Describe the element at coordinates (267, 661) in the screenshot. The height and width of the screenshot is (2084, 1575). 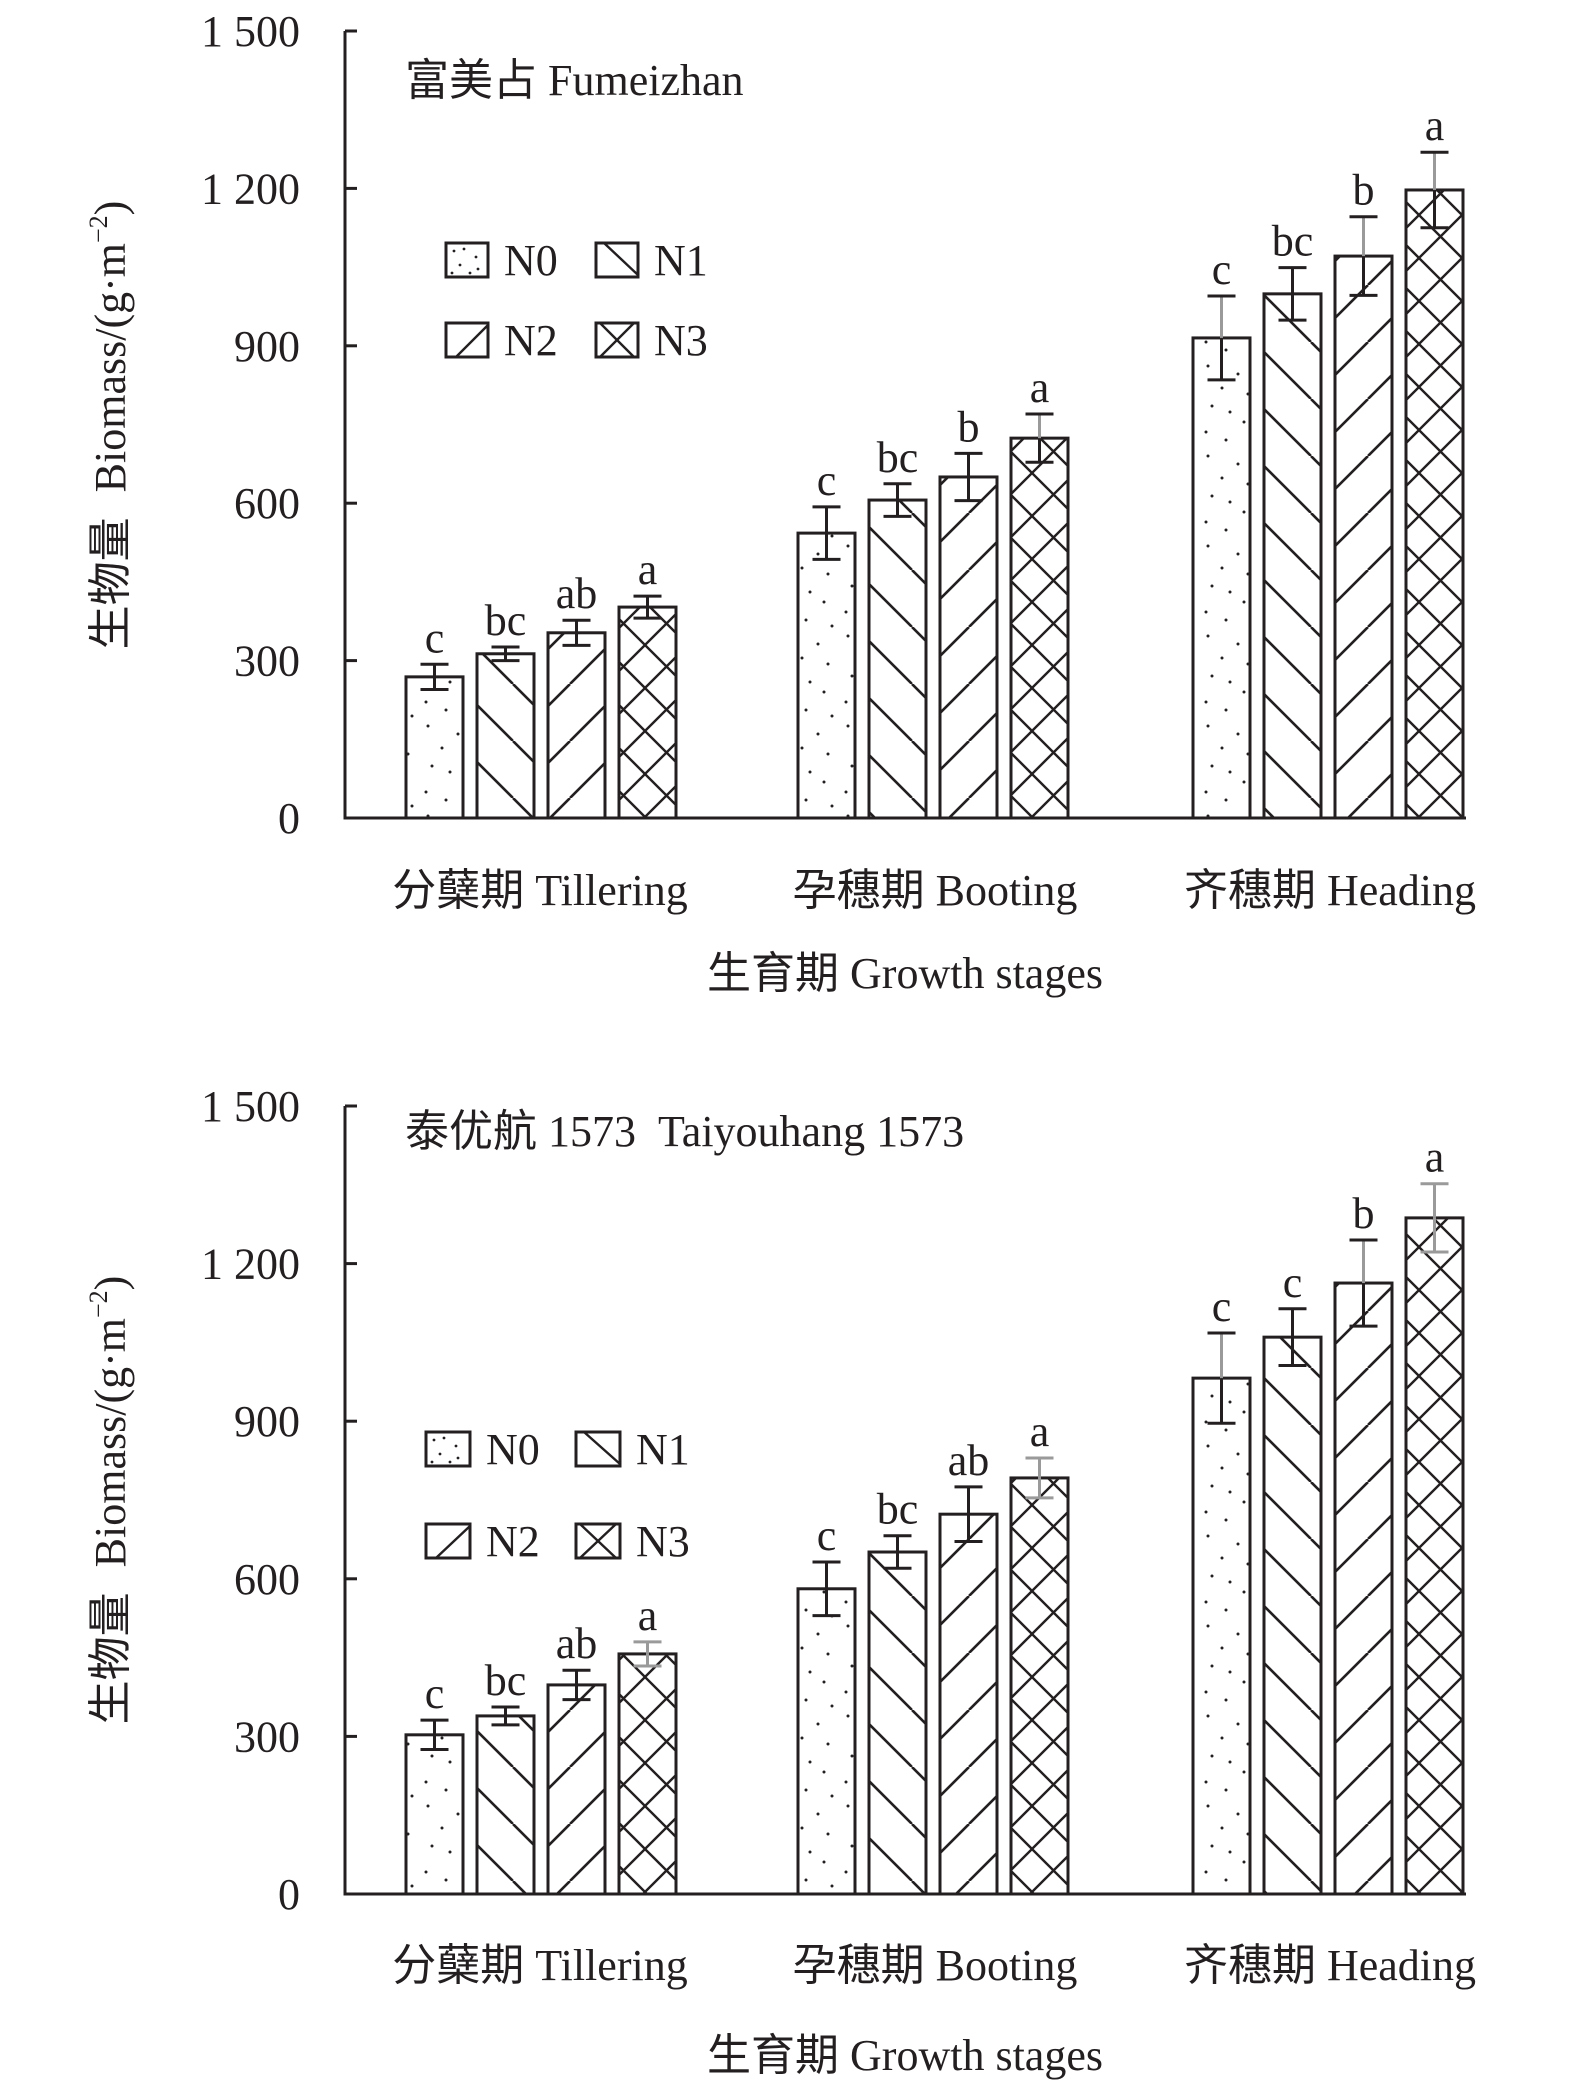
I see `y-tick-label: 300` at that location.